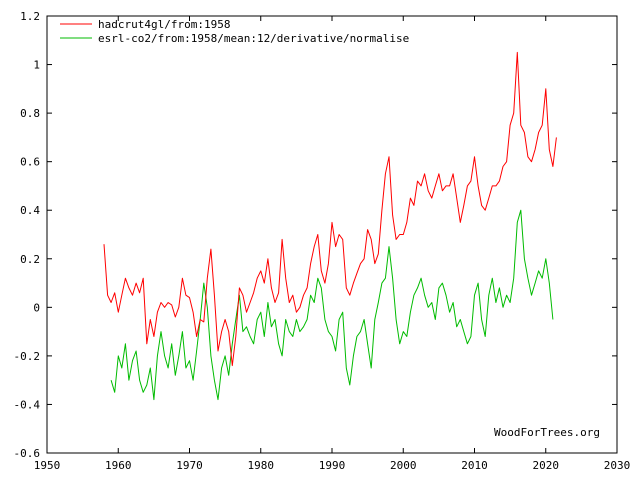 This screenshot has width=640, height=480. Describe the element at coordinates (27, 453) in the screenshot. I see `y-tick-label: -0.6` at that location.